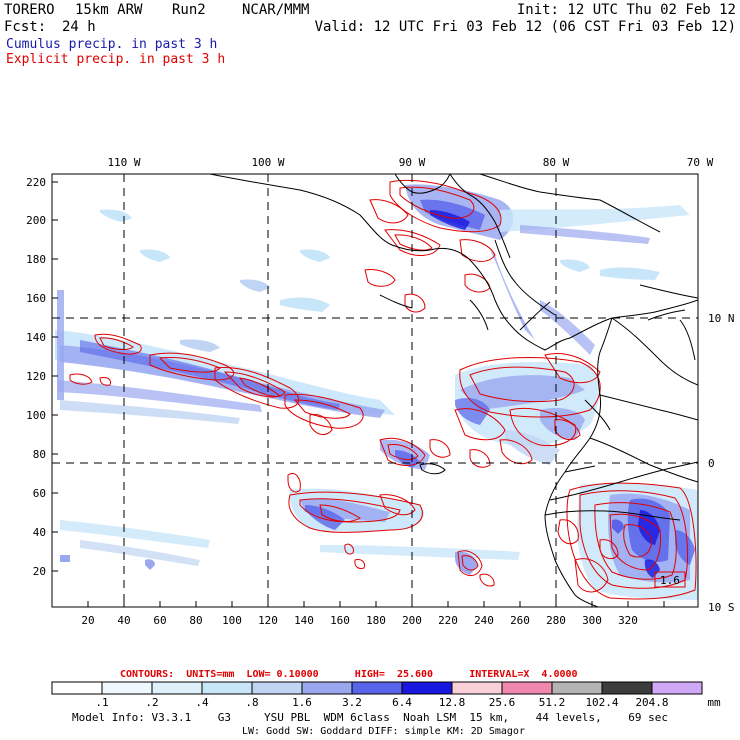 Image resolution: width=740 pixels, height=740 pixels. What do you see at coordinates (25, 27) in the screenshot?
I see `fcst-label: Fcst:` at bounding box center [25, 27].